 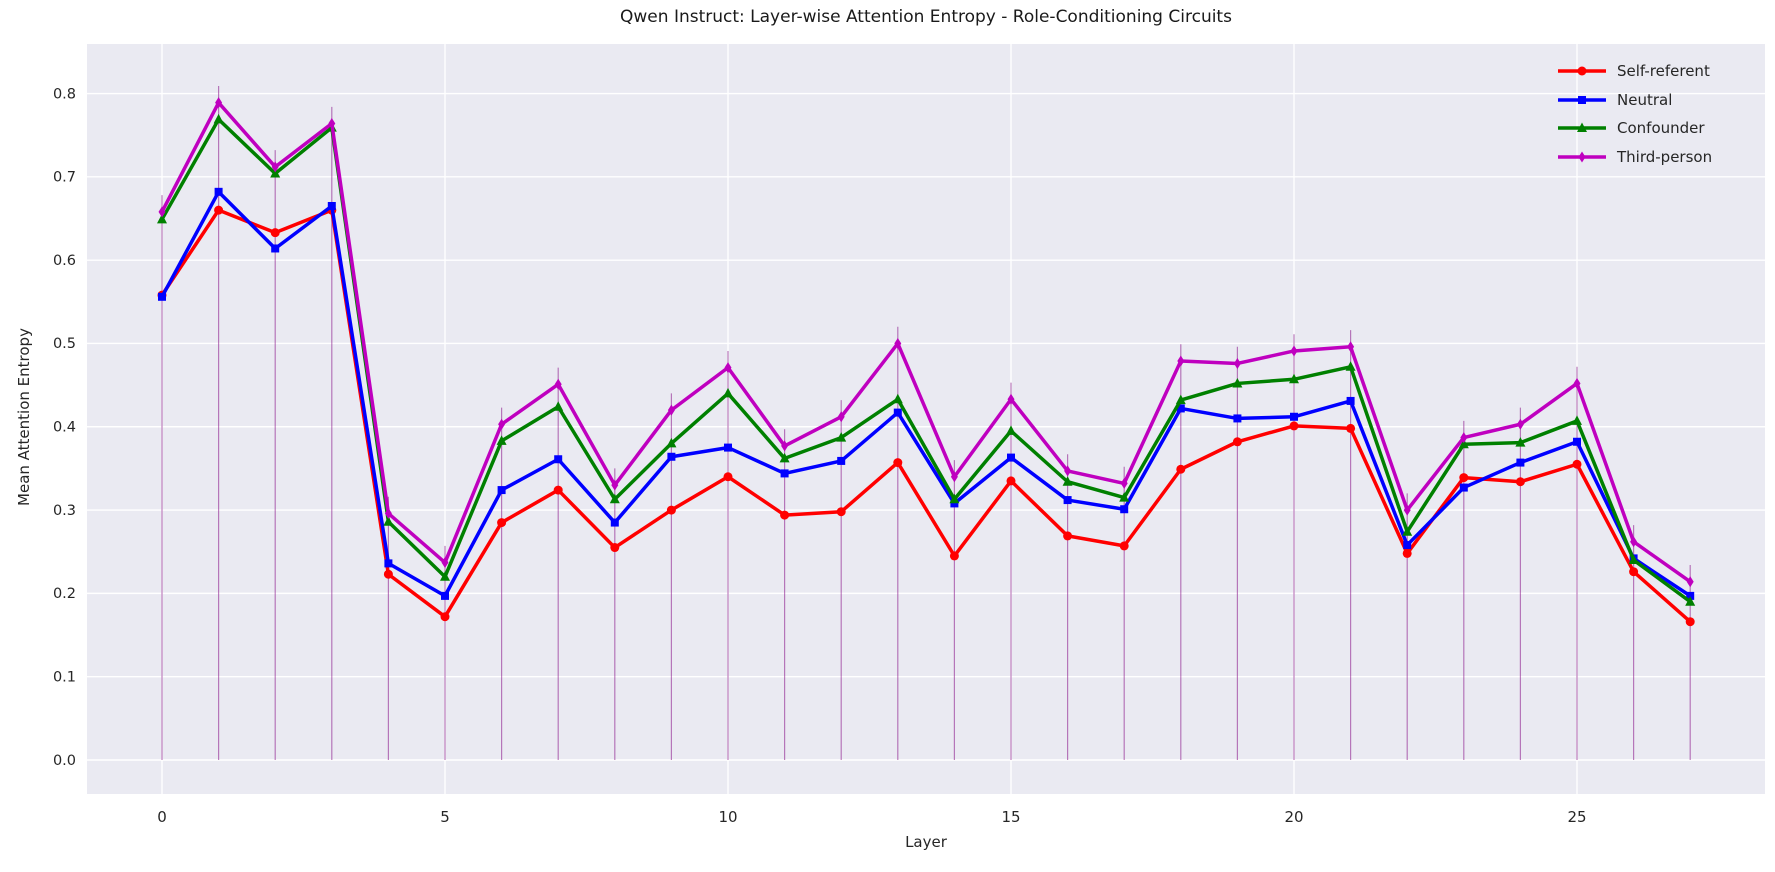 I want to click on triangle-marker-icon, so click(x=1582, y=127).